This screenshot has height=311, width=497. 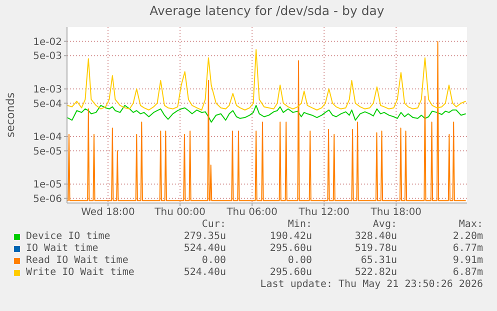 I want to click on text: Last update: Thu May 21 23:50:26 2026, so click(x=371, y=284).